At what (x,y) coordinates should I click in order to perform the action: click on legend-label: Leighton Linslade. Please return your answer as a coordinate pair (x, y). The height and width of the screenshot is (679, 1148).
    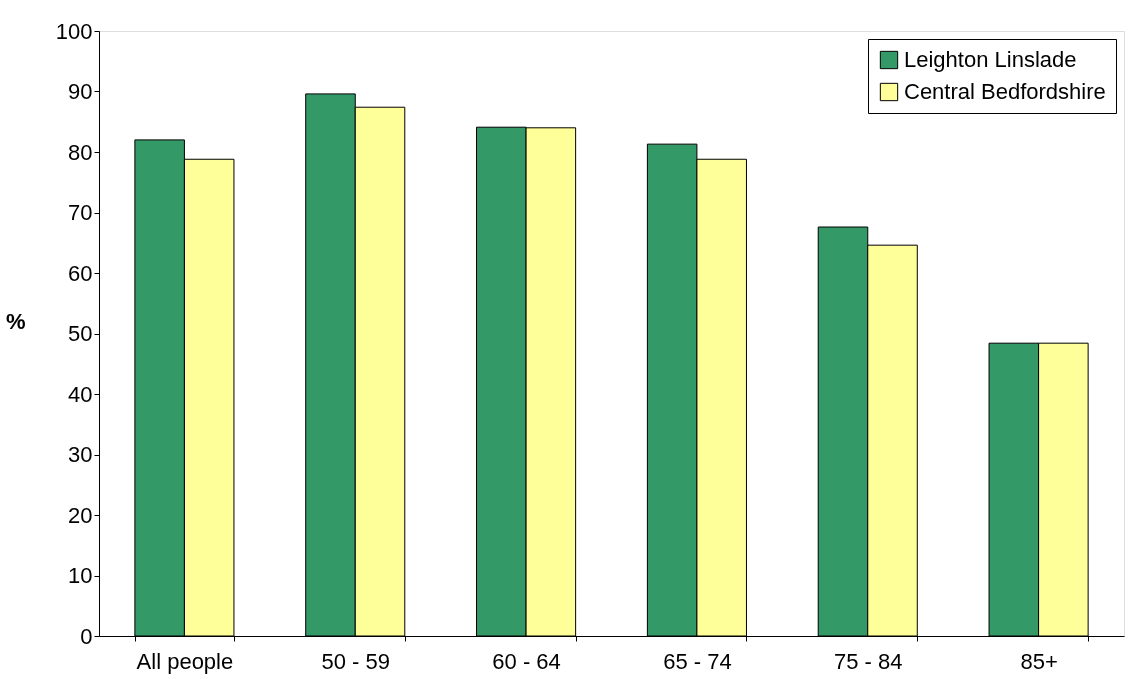
    Looking at the image, I should click on (990, 59).